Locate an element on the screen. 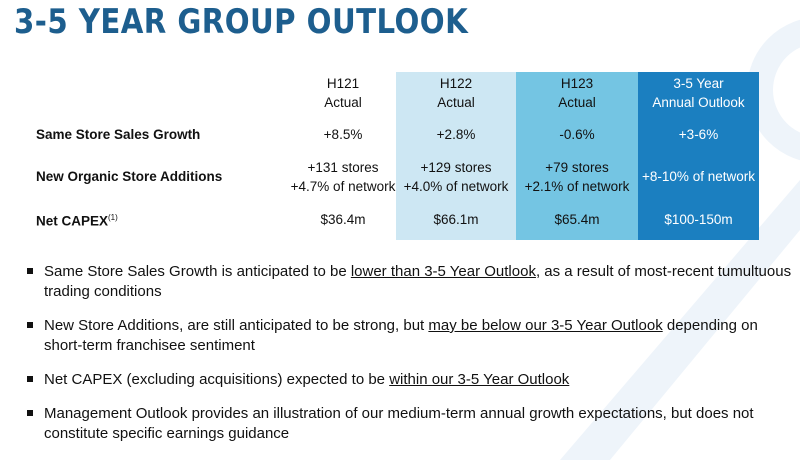 This screenshot has width=800, height=460. underlined-text: within our 3-5 Year Outlook is located at coordinates (479, 379).